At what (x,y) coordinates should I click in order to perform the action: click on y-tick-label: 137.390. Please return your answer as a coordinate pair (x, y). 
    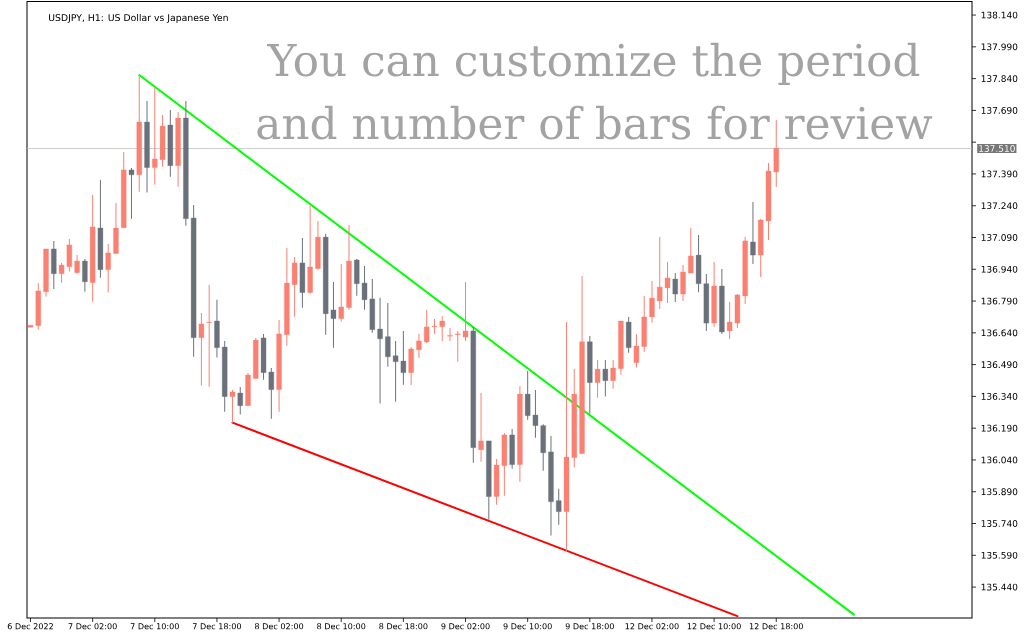
    Looking at the image, I should click on (999, 174).